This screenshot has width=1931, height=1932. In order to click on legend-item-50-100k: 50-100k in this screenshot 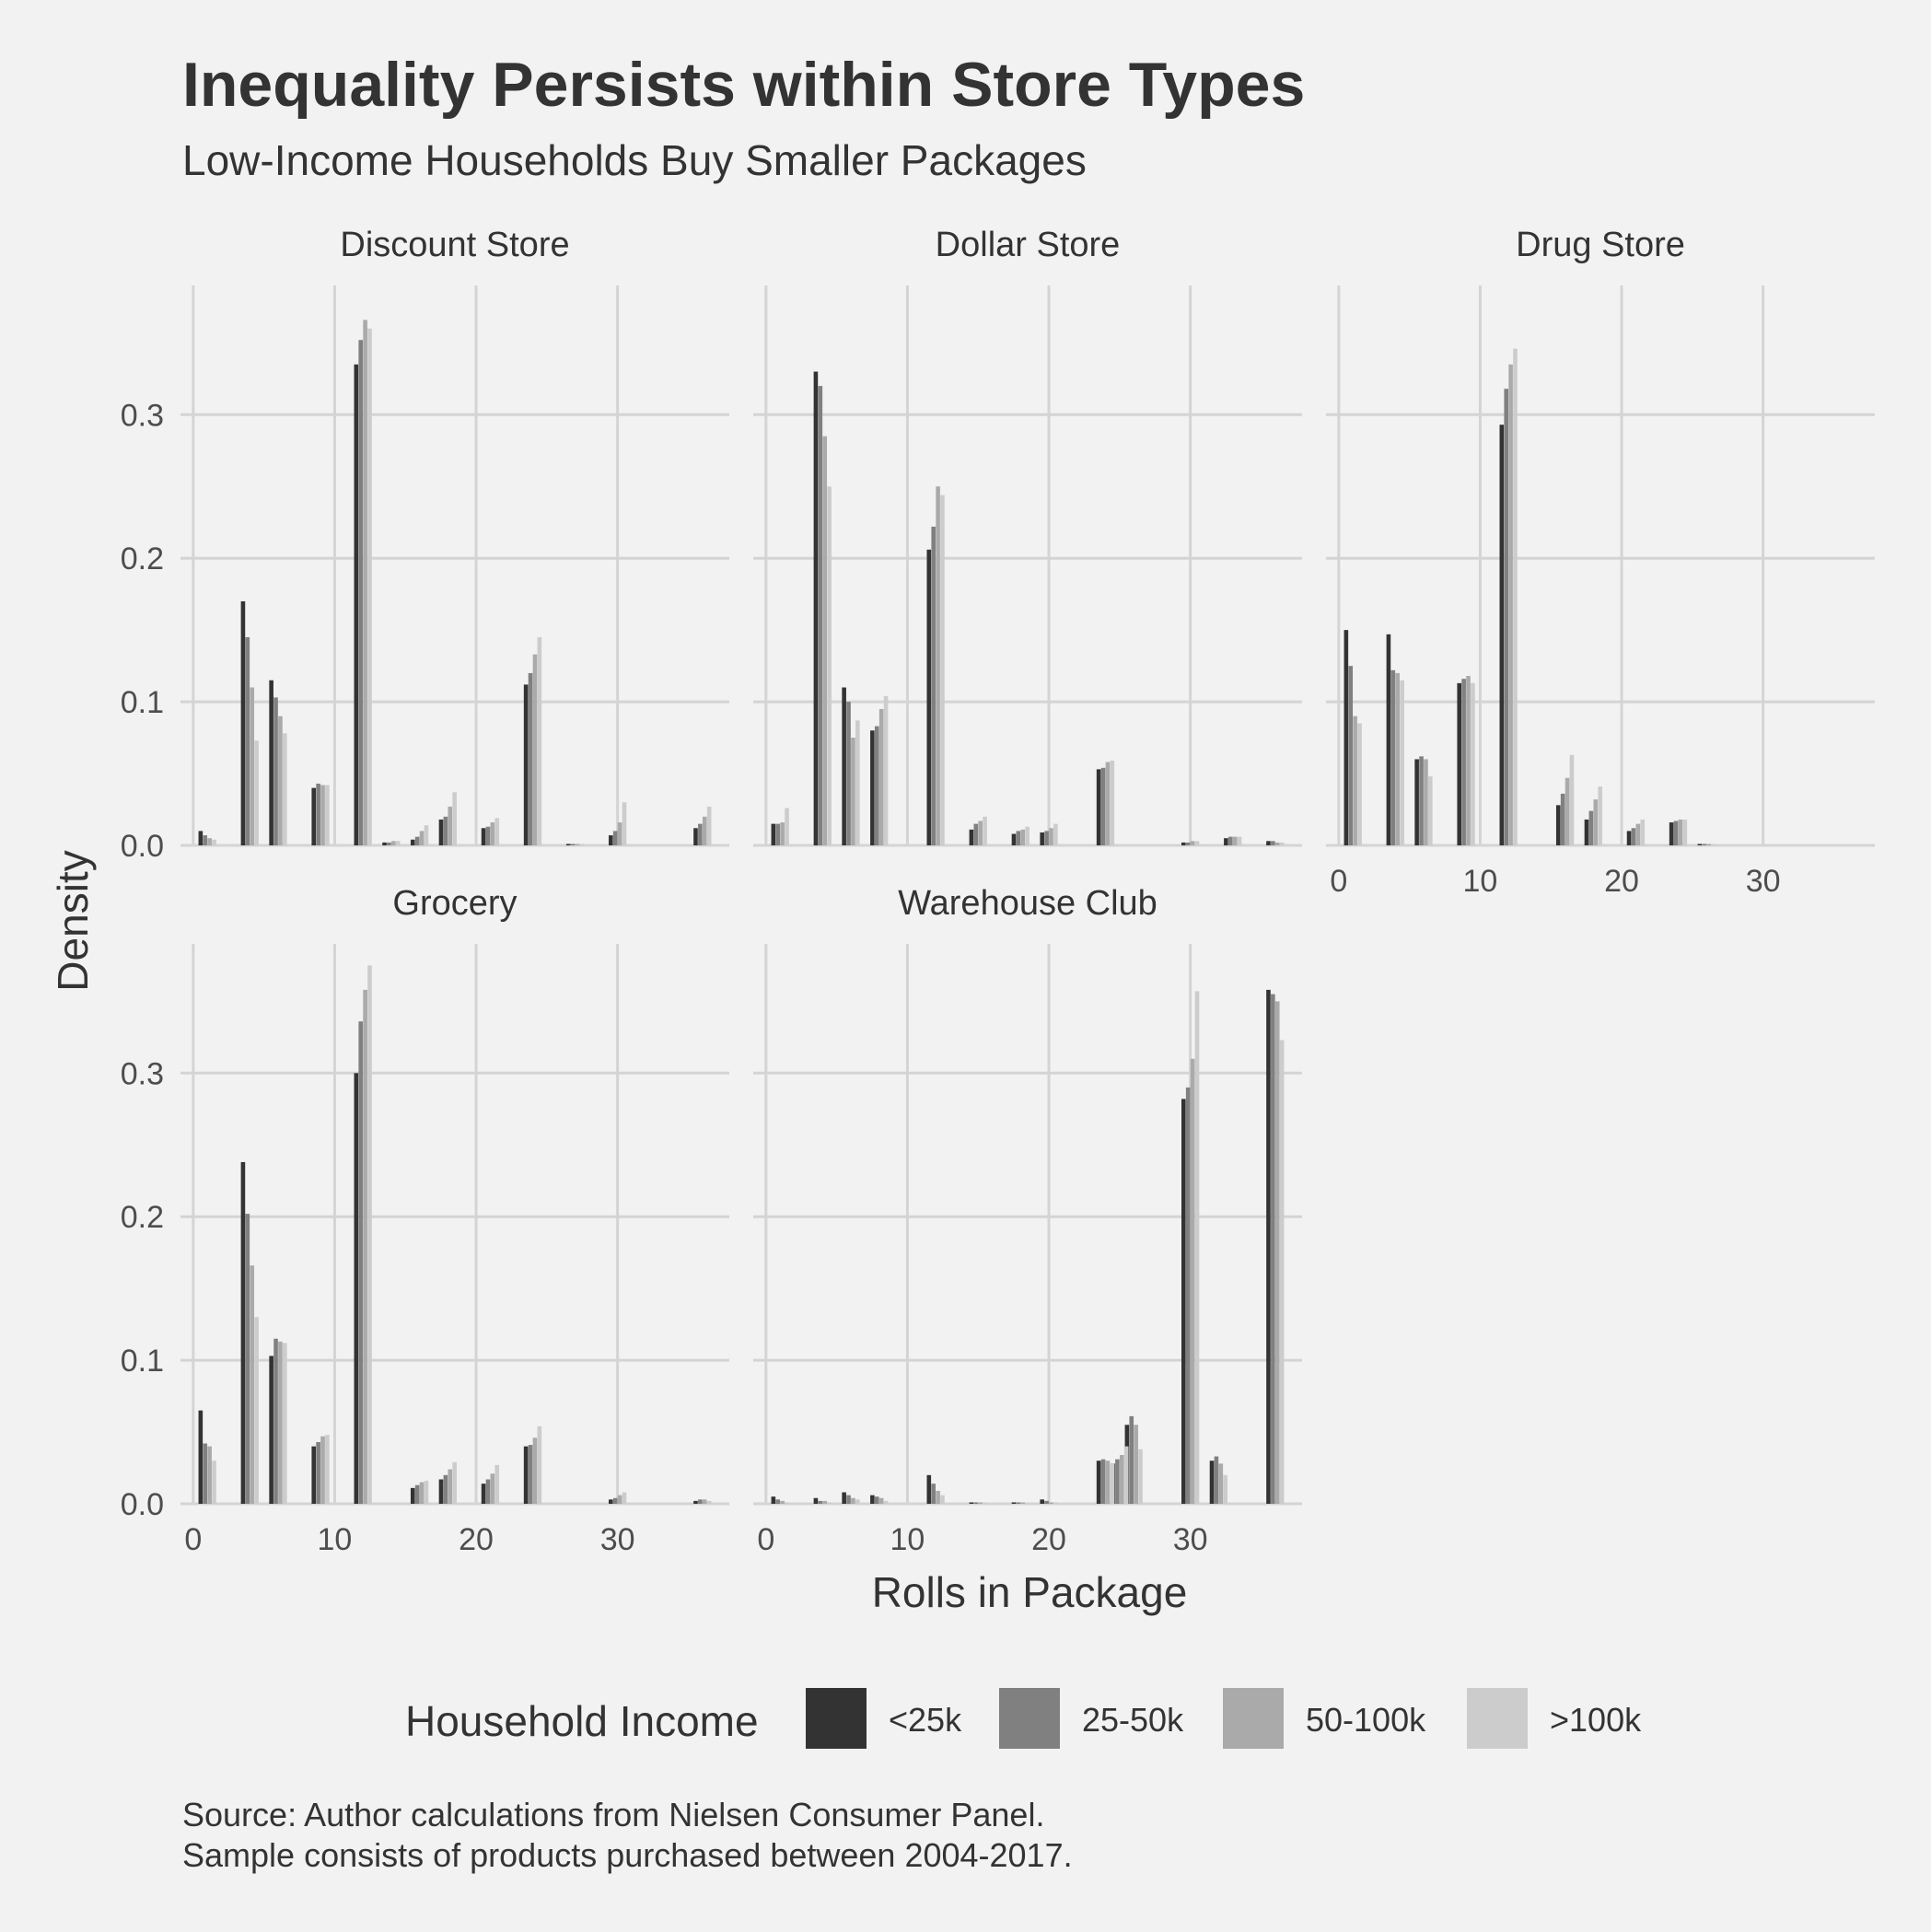, I will do `click(1324, 1718)`.